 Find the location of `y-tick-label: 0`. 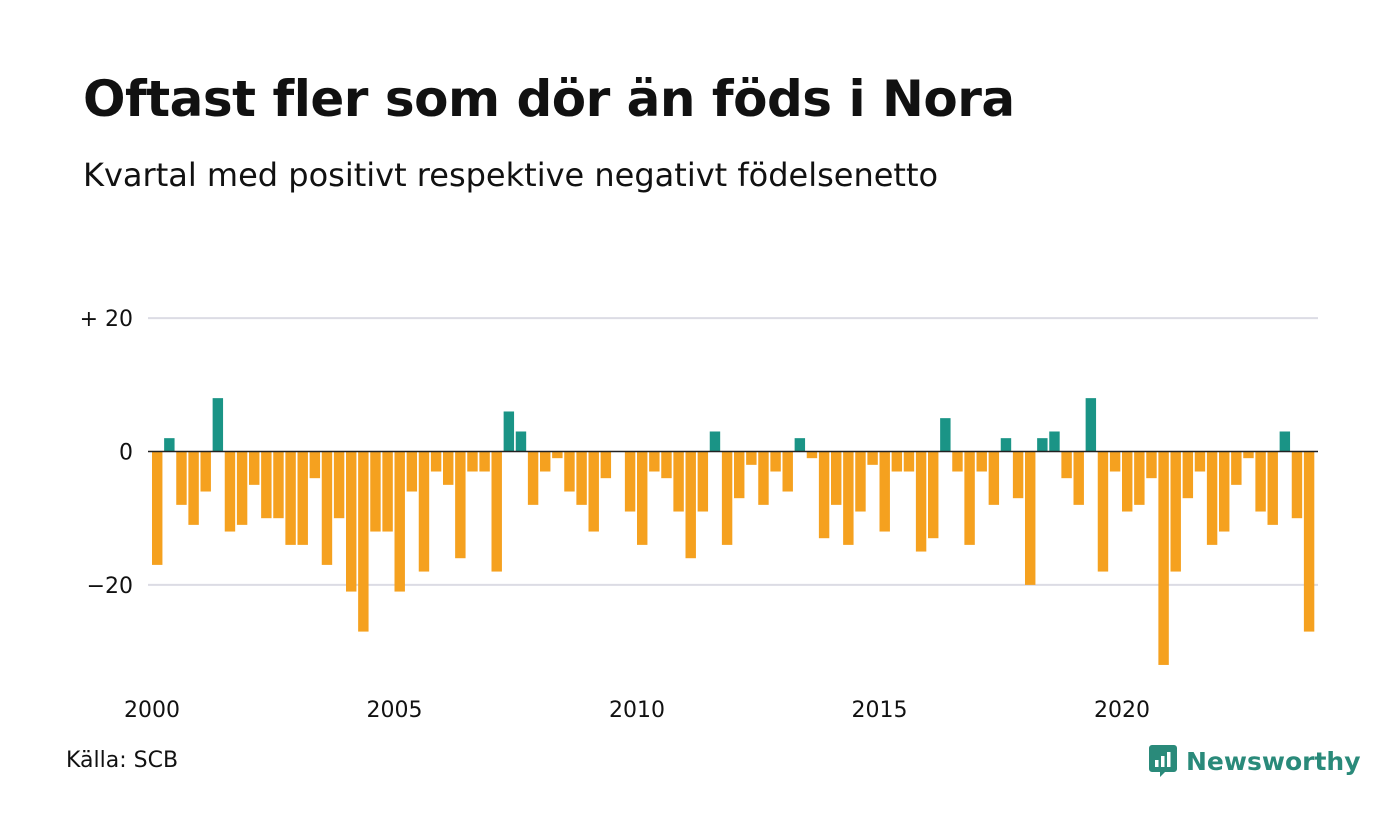

y-tick-label: 0 is located at coordinates (126, 453).